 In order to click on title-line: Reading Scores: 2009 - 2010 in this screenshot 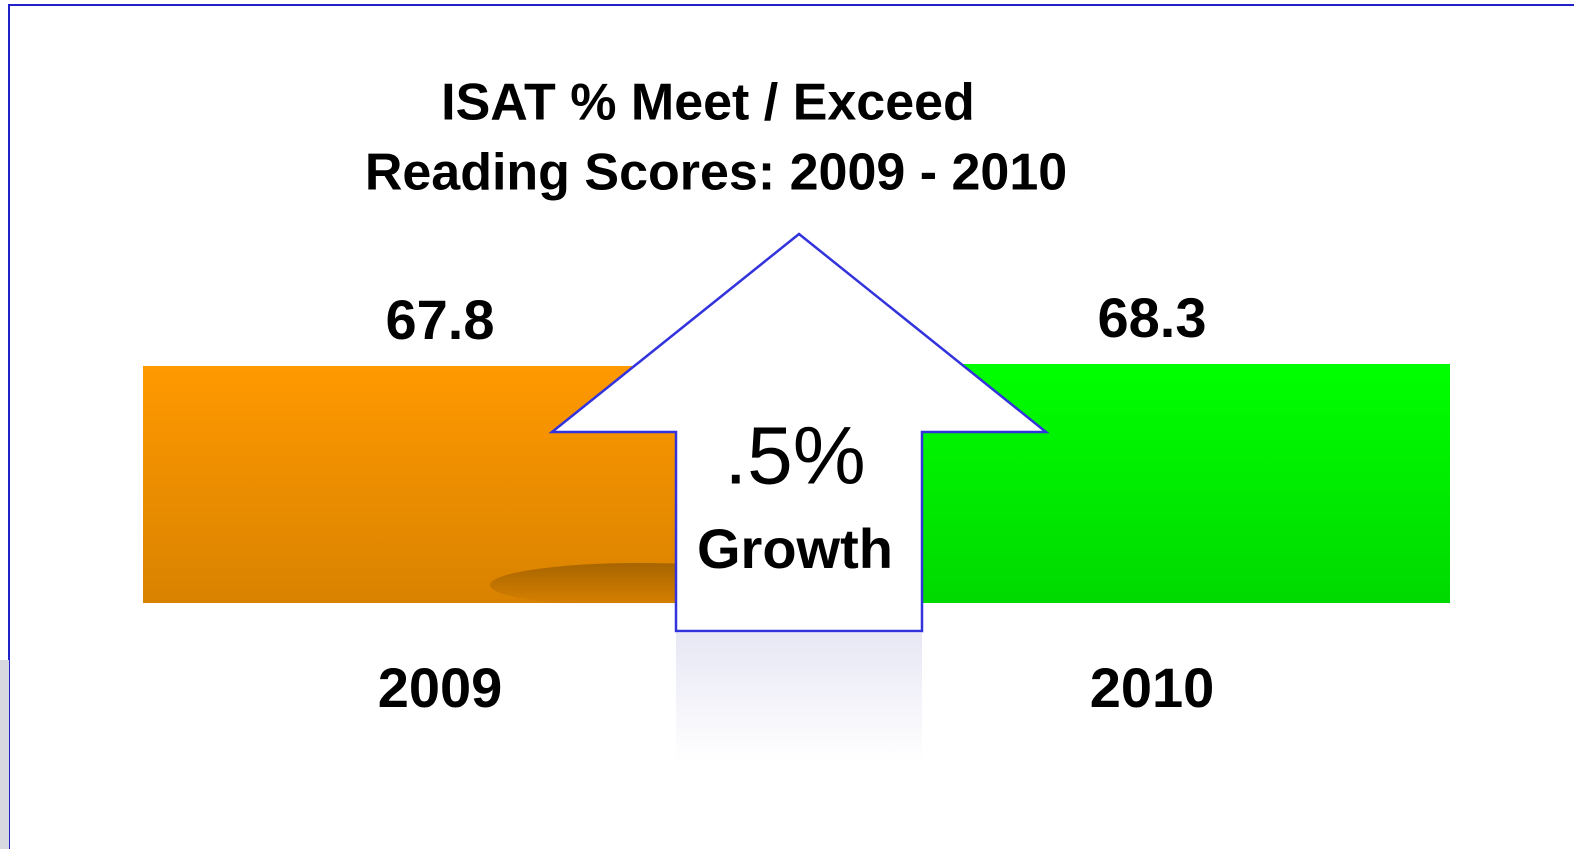, I will do `click(716, 173)`.